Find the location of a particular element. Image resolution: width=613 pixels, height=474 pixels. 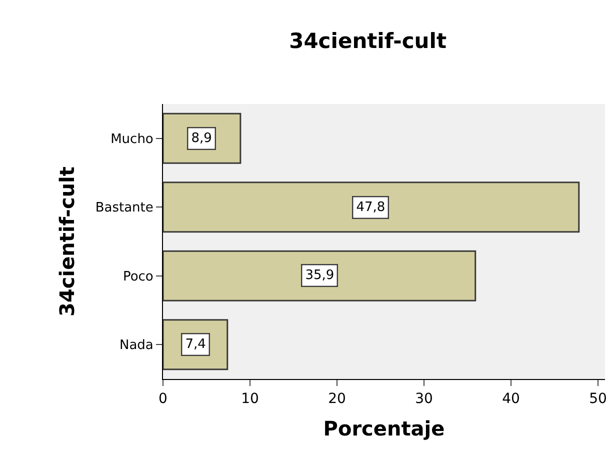

x-tick-label: 30 is located at coordinates (424, 398).